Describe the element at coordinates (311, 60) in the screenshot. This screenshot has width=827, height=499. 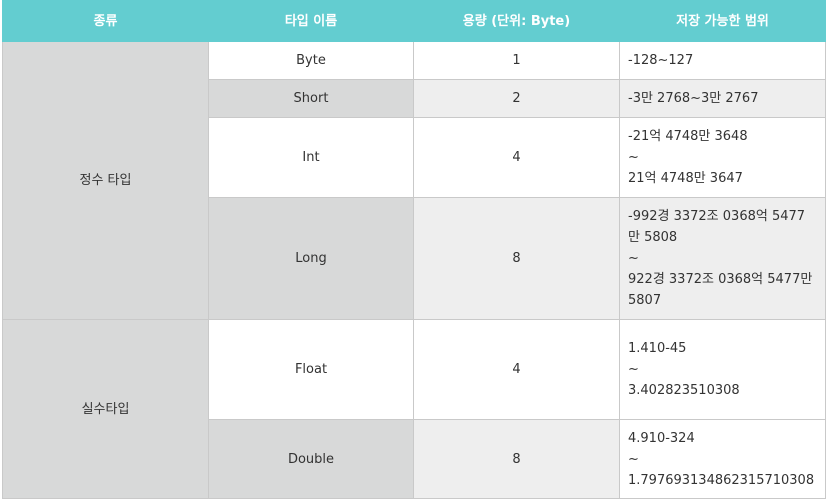
I see `type-name-cell: Byte` at that location.